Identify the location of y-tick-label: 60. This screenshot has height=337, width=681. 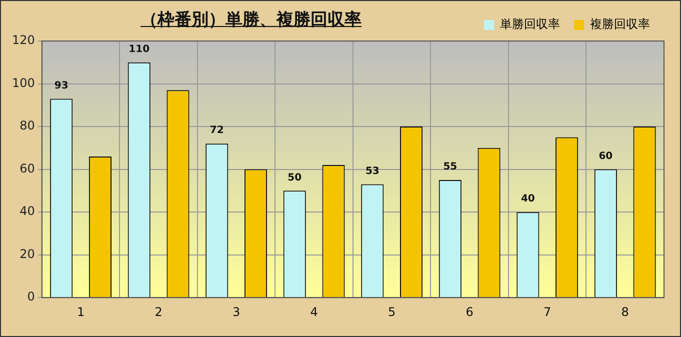
(27, 168).